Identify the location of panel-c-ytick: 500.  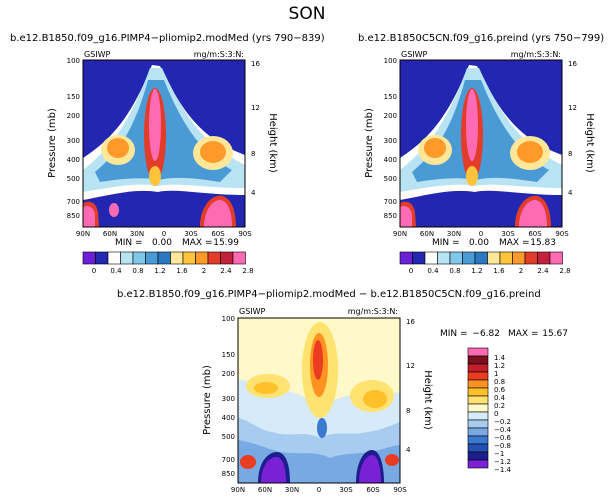
(228, 437).